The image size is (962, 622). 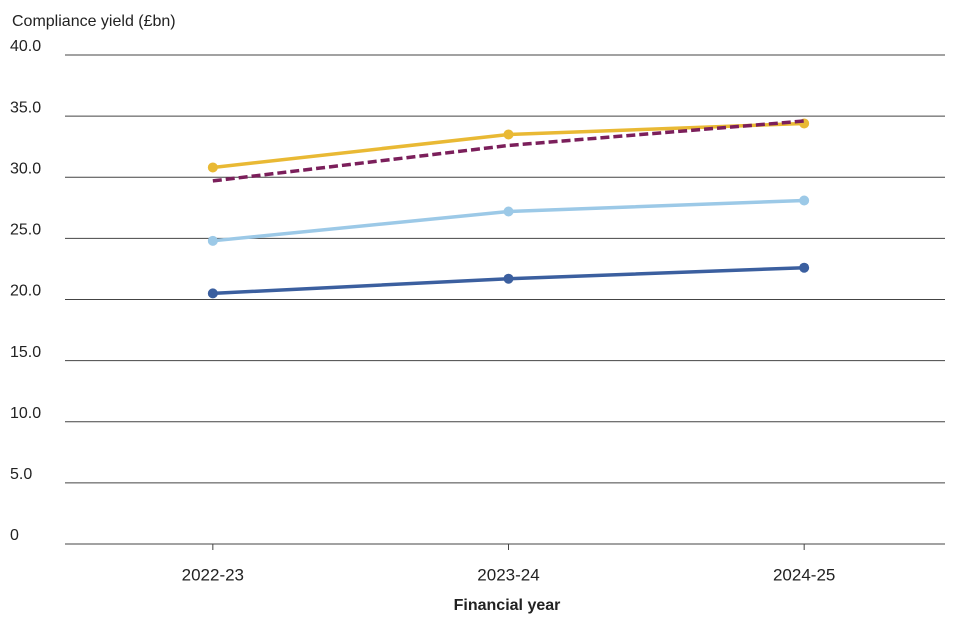 I want to click on y-tick-label: 10.0, so click(x=25, y=413).